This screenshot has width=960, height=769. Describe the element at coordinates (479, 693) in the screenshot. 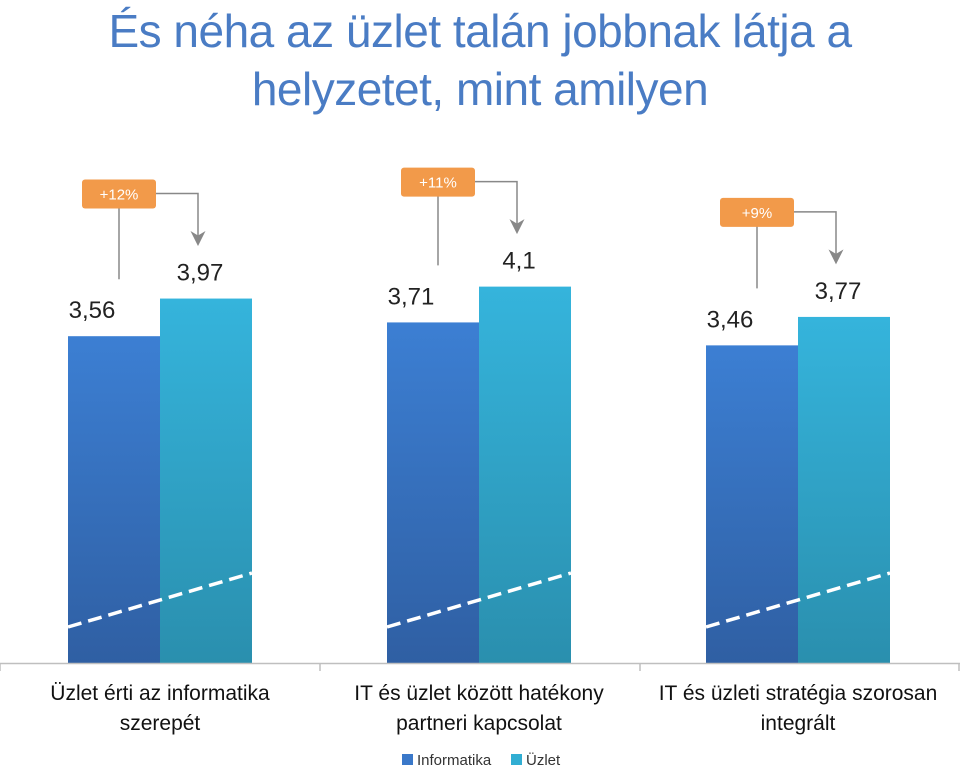

I see `category-label: IT és üzlet között hatékony` at that location.